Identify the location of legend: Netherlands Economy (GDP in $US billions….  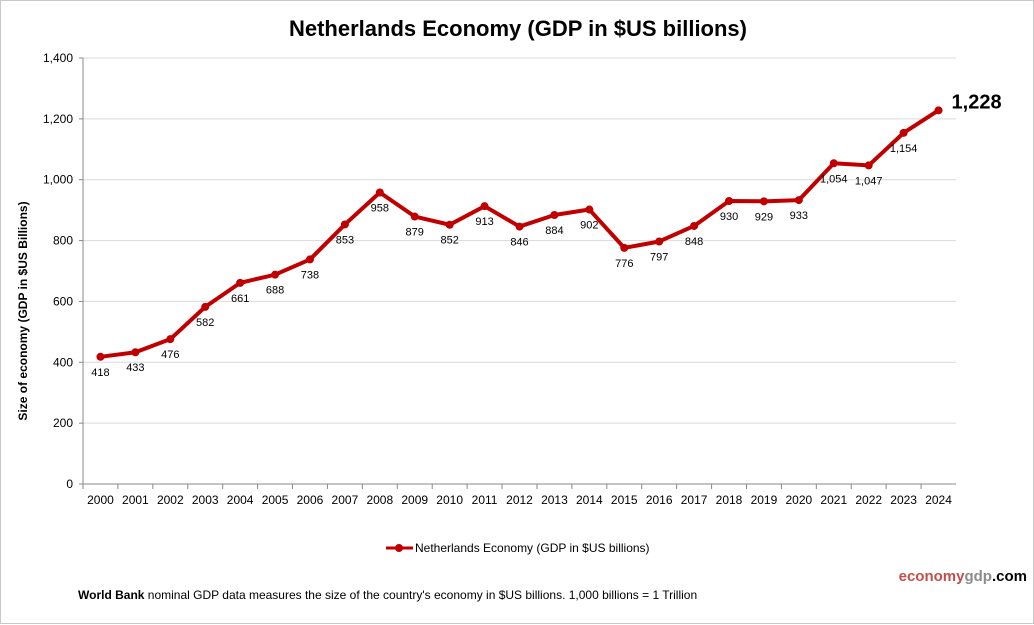
(518, 548).